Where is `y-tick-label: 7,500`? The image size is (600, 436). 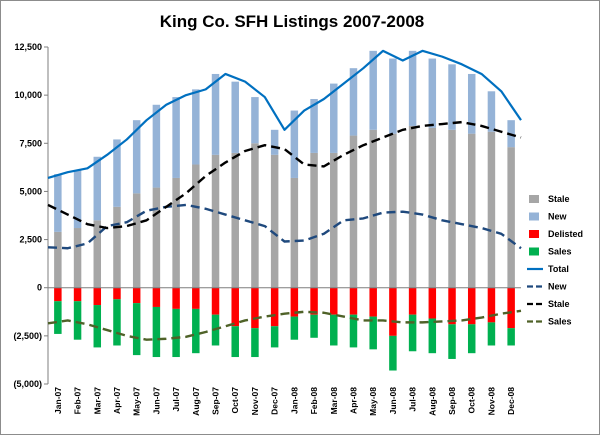
y-tick-label: 7,500 is located at coordinates (30, 143).